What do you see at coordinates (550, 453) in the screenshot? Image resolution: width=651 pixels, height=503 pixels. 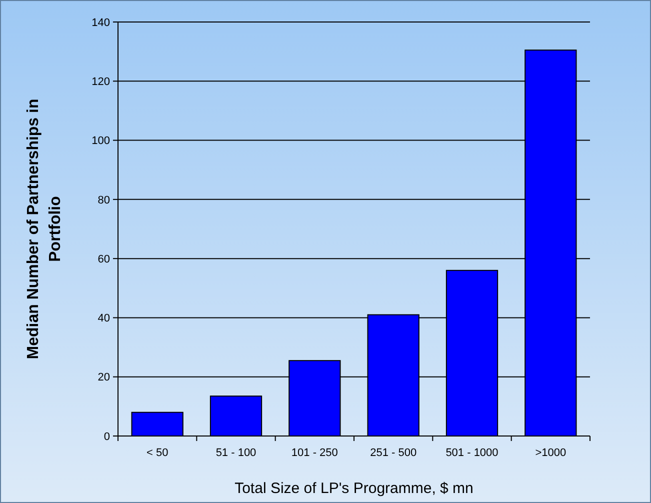 I see `x-tick-label: >1000` at bounding box center [550, 453].